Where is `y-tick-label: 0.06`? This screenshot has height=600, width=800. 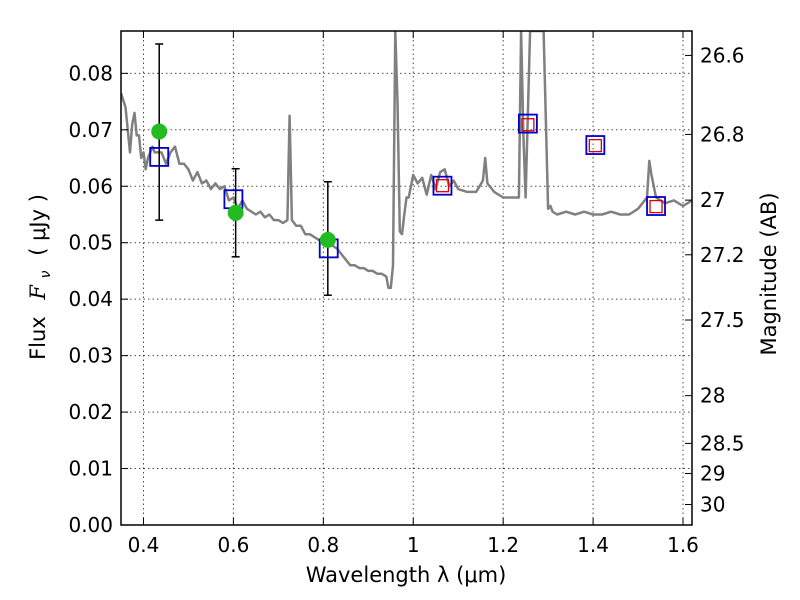
y-tick-label: 0.06 is located at coordinates (90, 186).